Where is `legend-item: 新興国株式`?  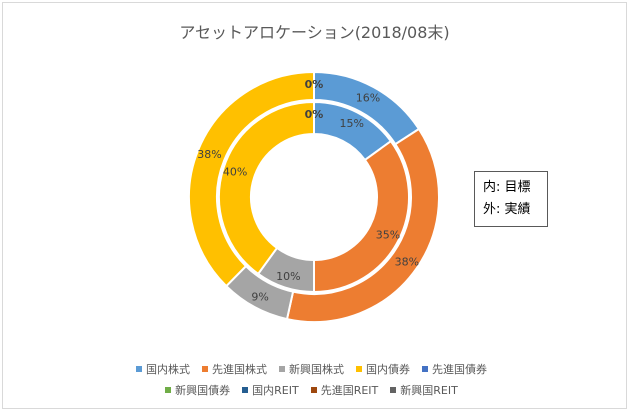
legend-item: 新興国株式 is located at coordinates (311, 369).